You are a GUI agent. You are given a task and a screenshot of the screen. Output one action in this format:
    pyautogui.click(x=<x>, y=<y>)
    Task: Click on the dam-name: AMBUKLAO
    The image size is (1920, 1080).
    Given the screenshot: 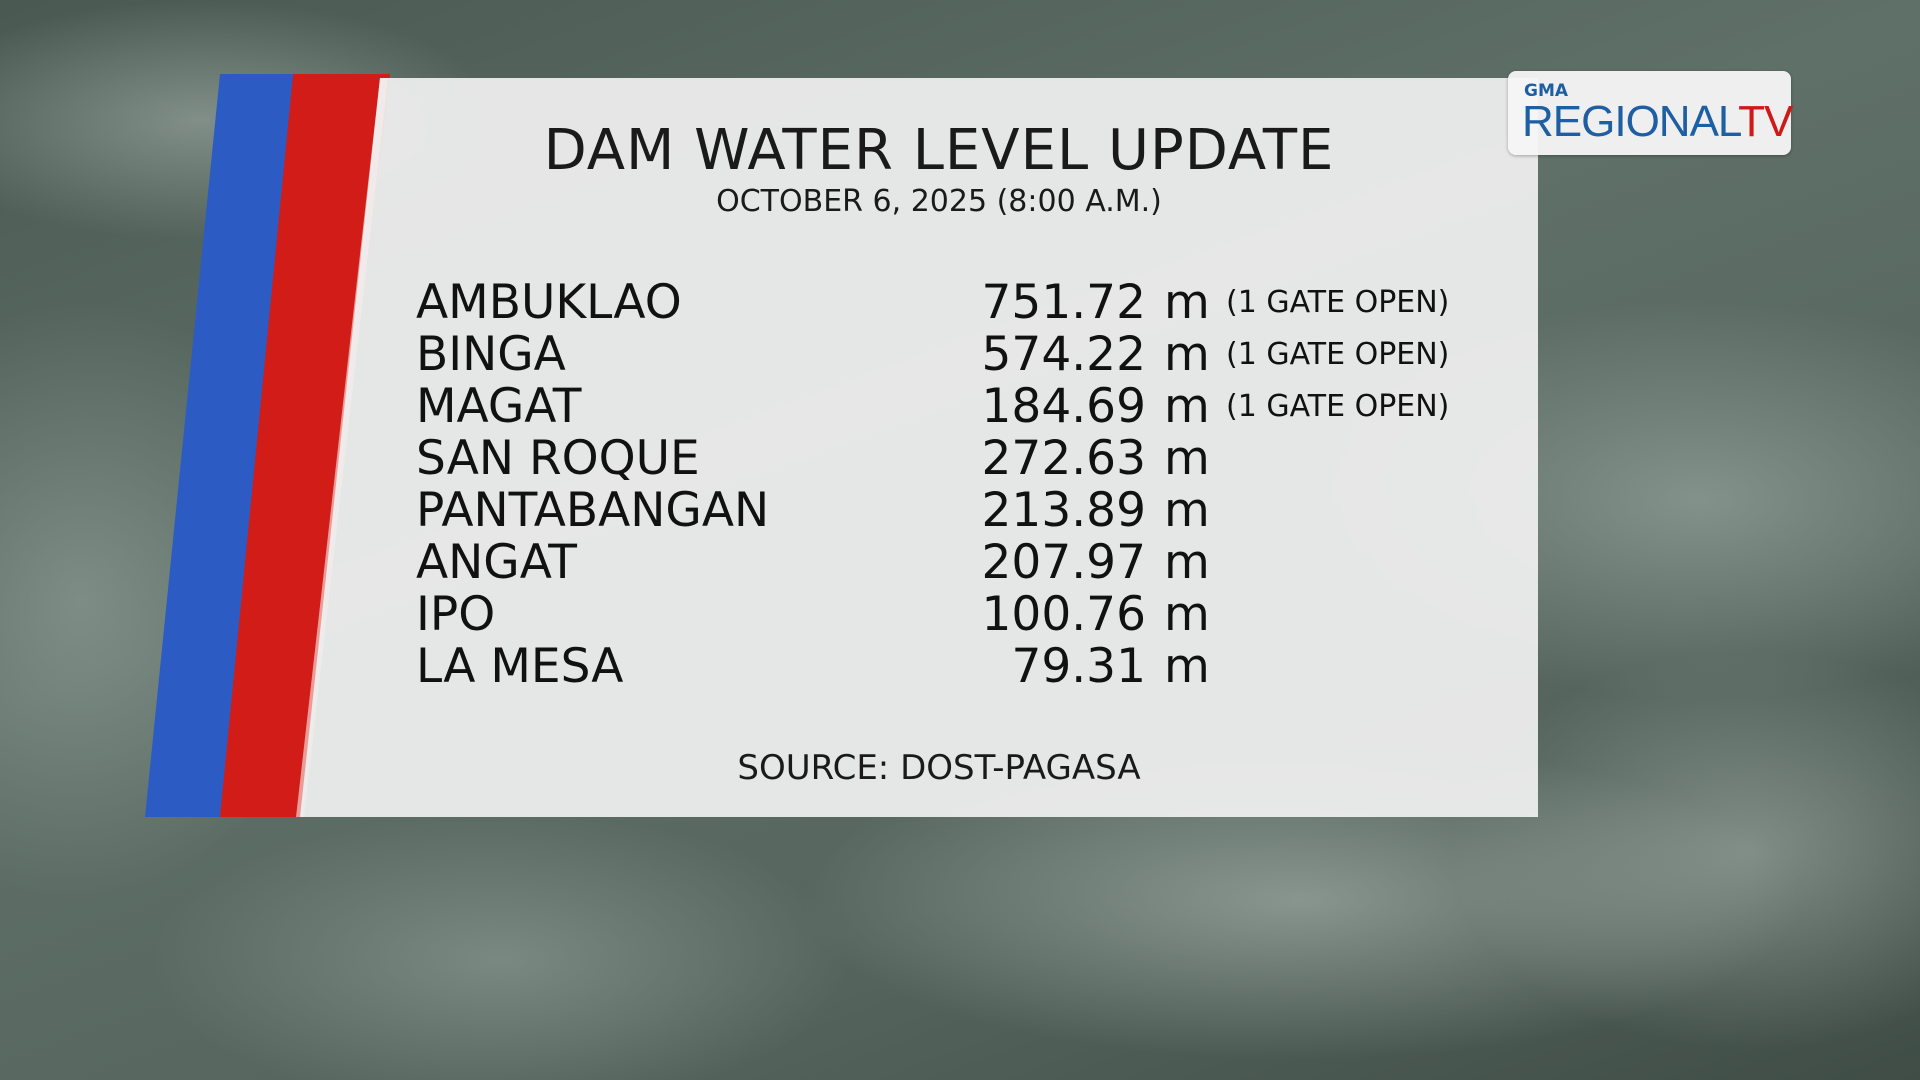 What is the action you would take?
    pyautogui.click(x=549, y=302)
    